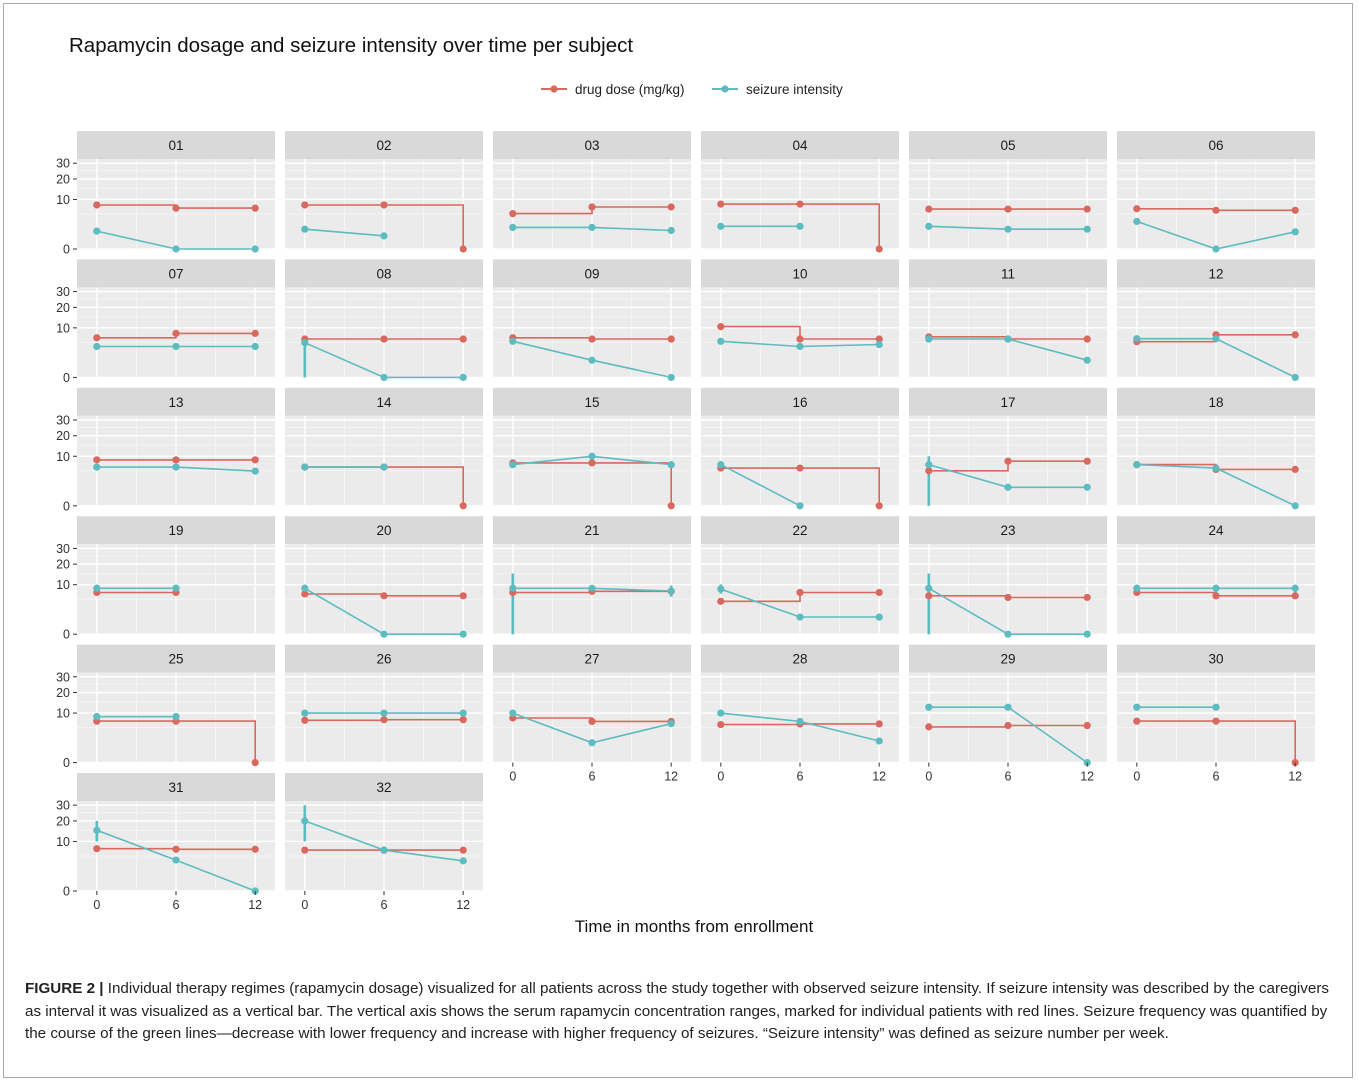 The width and height of the screenshot is (1358, 1083). I want to click on facet-label: 32, so click(383, 787).